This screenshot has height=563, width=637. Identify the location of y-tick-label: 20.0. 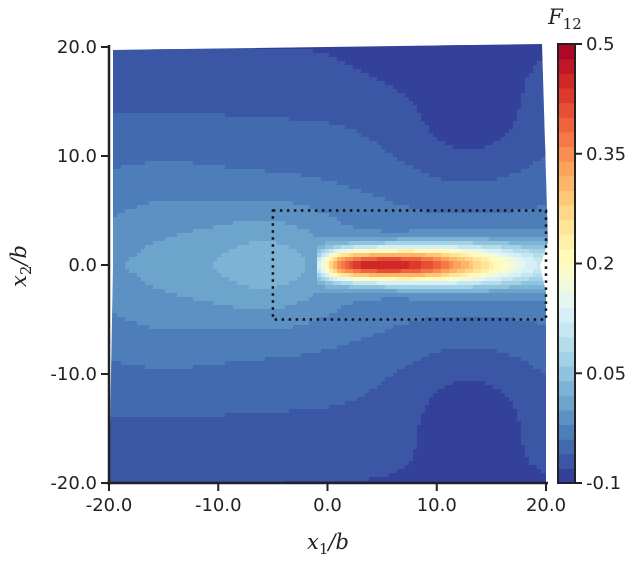
(77, 47).